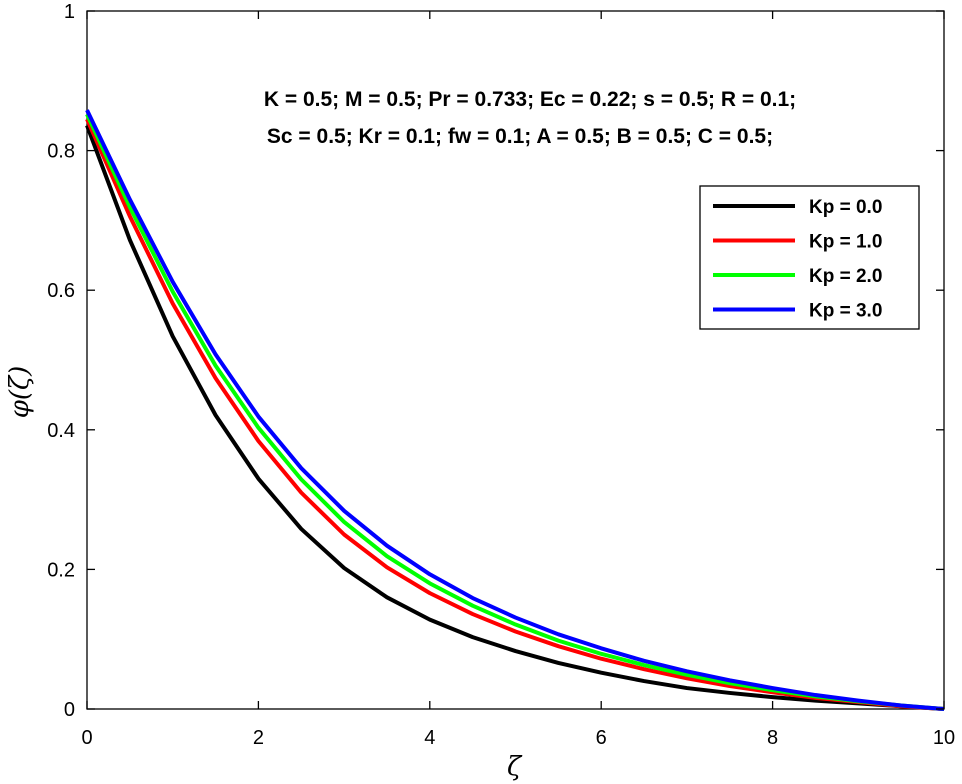  What do you see at coordinates (61, 431) in the screenshot?
I see `y-tick-label: 0.4` at bounding box center [61, 431].